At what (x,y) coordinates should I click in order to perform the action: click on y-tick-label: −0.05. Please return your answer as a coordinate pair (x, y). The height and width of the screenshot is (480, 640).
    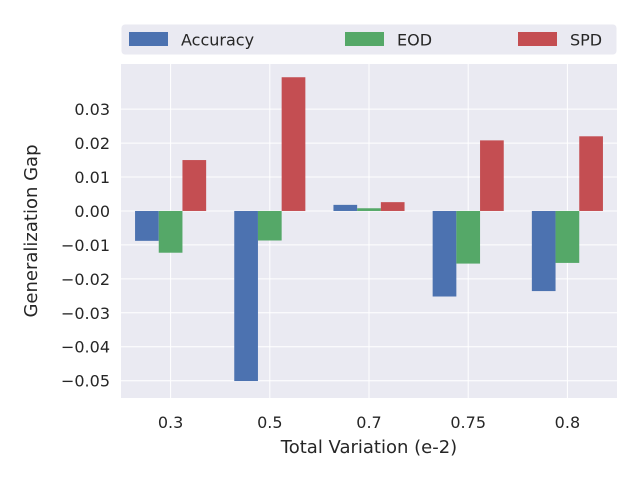
    Looking at the image, I should click on (85, 381).